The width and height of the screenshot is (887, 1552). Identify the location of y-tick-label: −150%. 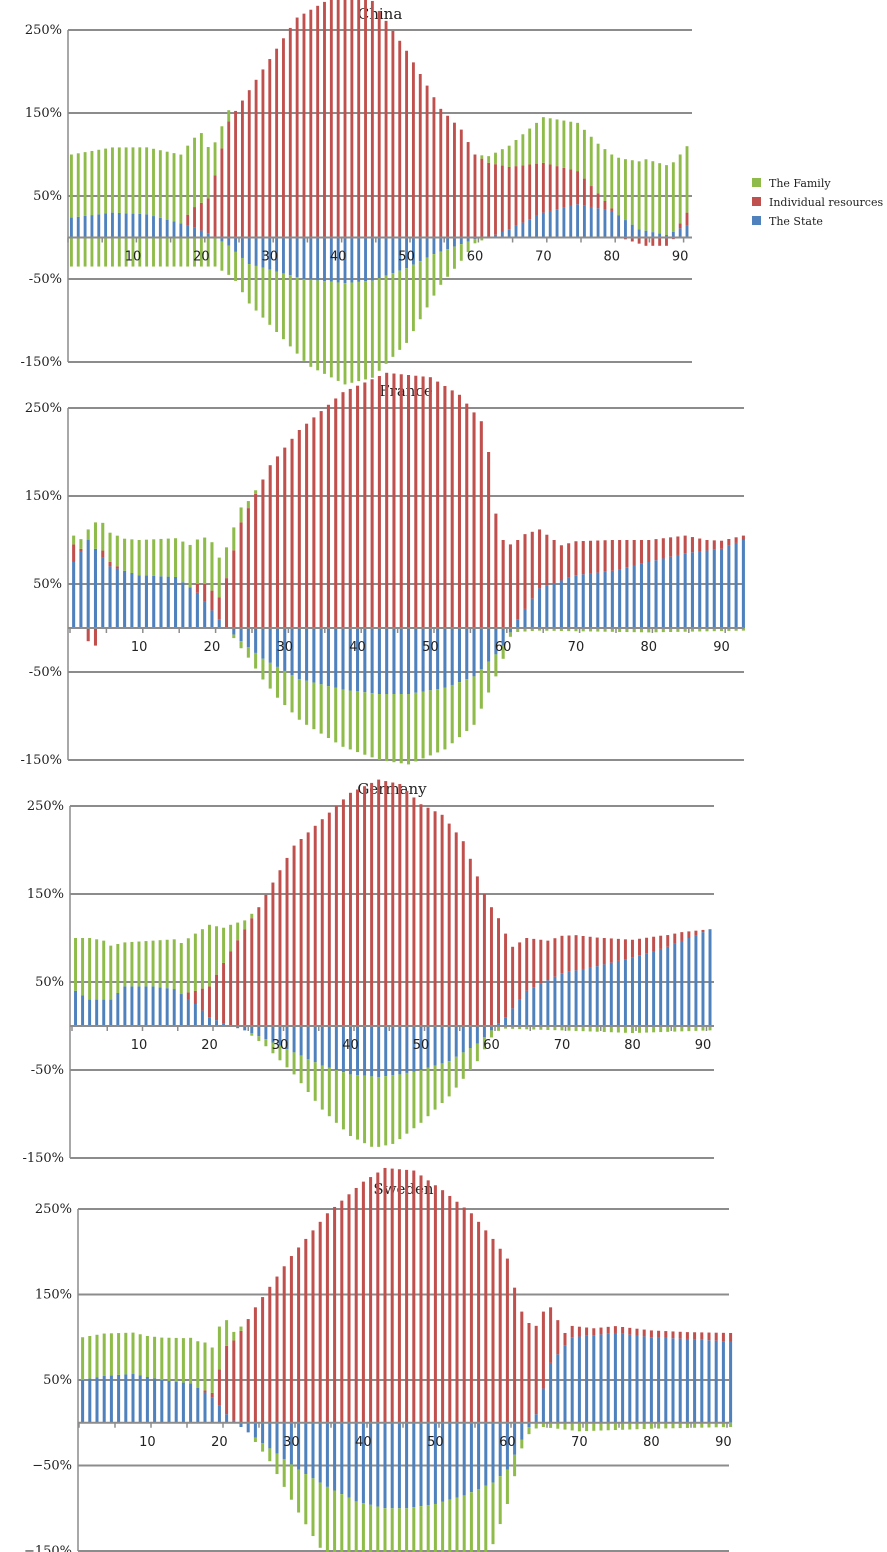
(48, 1548).